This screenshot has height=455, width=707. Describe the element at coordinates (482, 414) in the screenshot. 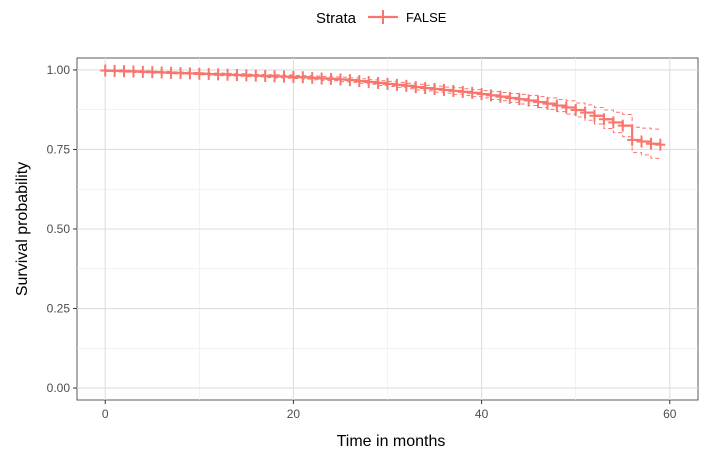

I see `x-tick-label: 40` at that location.